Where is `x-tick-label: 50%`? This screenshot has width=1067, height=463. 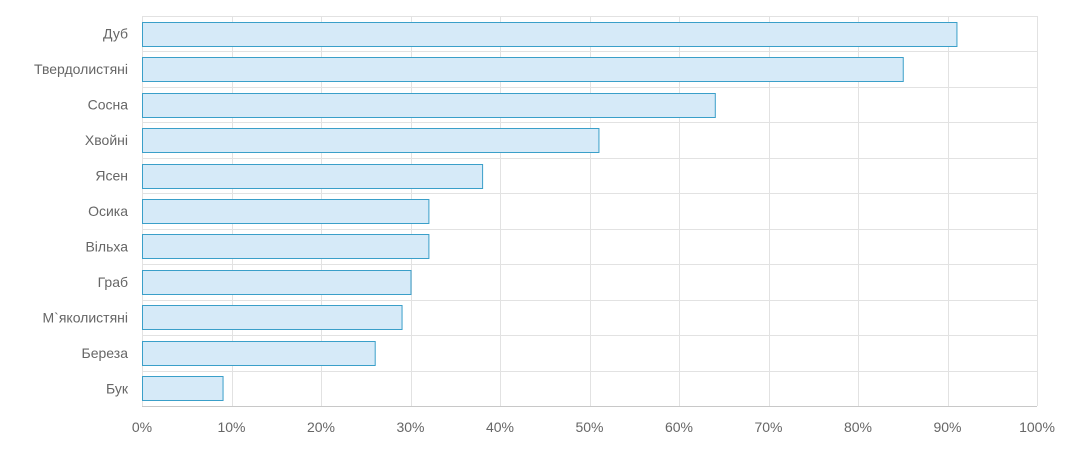 x-tick-label: 50% is located at coordinates (589, 427).